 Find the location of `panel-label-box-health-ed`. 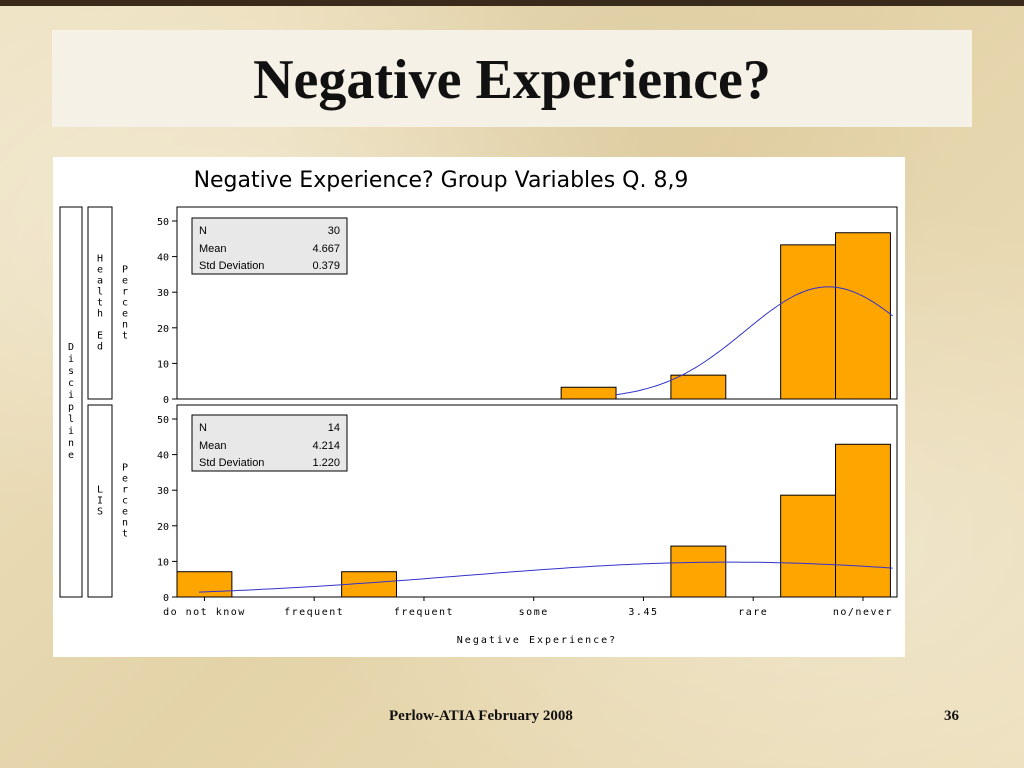

panel-label-box-health-ed is located at coordinates (100, 303).